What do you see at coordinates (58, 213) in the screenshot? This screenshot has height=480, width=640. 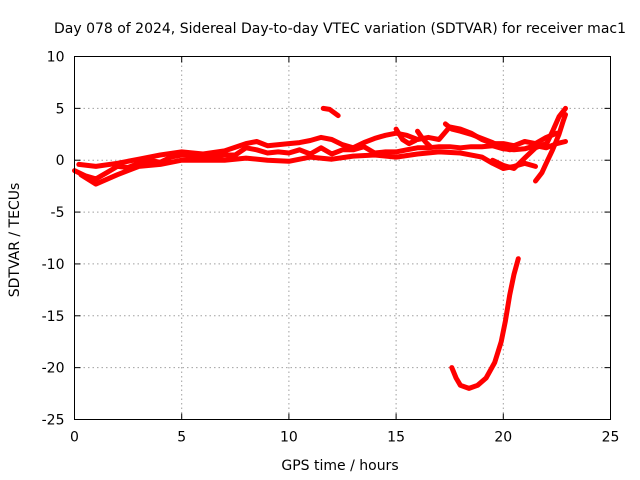 I see `y-tick-label: -5` at bounding box center [58, 213].